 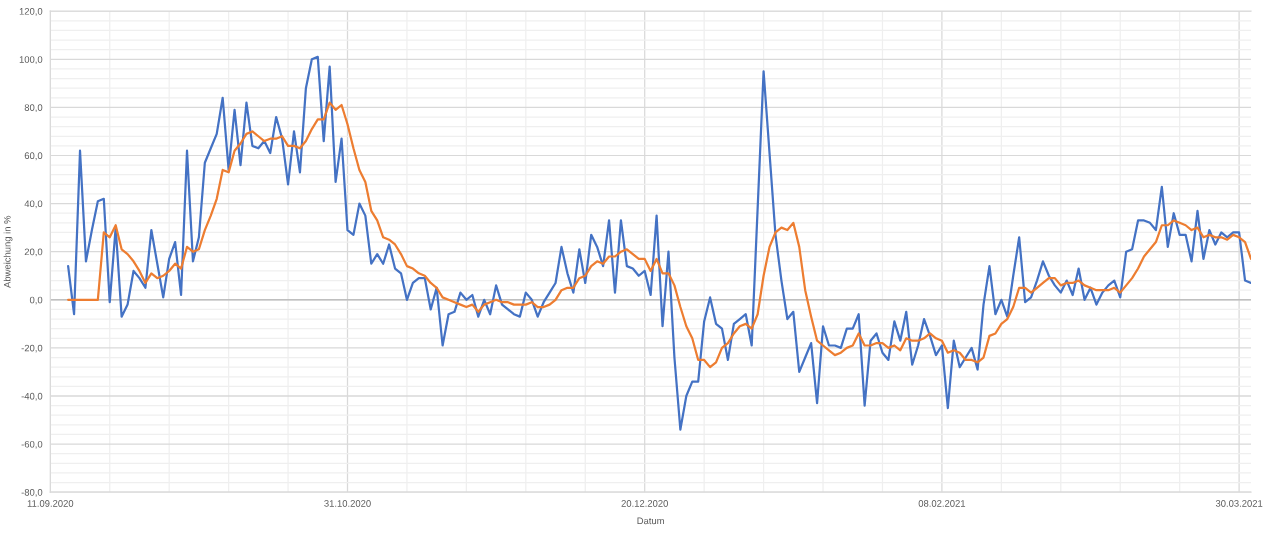 I want to click on x-tick-label: 08.02.2021, so click(x=942, y=503).